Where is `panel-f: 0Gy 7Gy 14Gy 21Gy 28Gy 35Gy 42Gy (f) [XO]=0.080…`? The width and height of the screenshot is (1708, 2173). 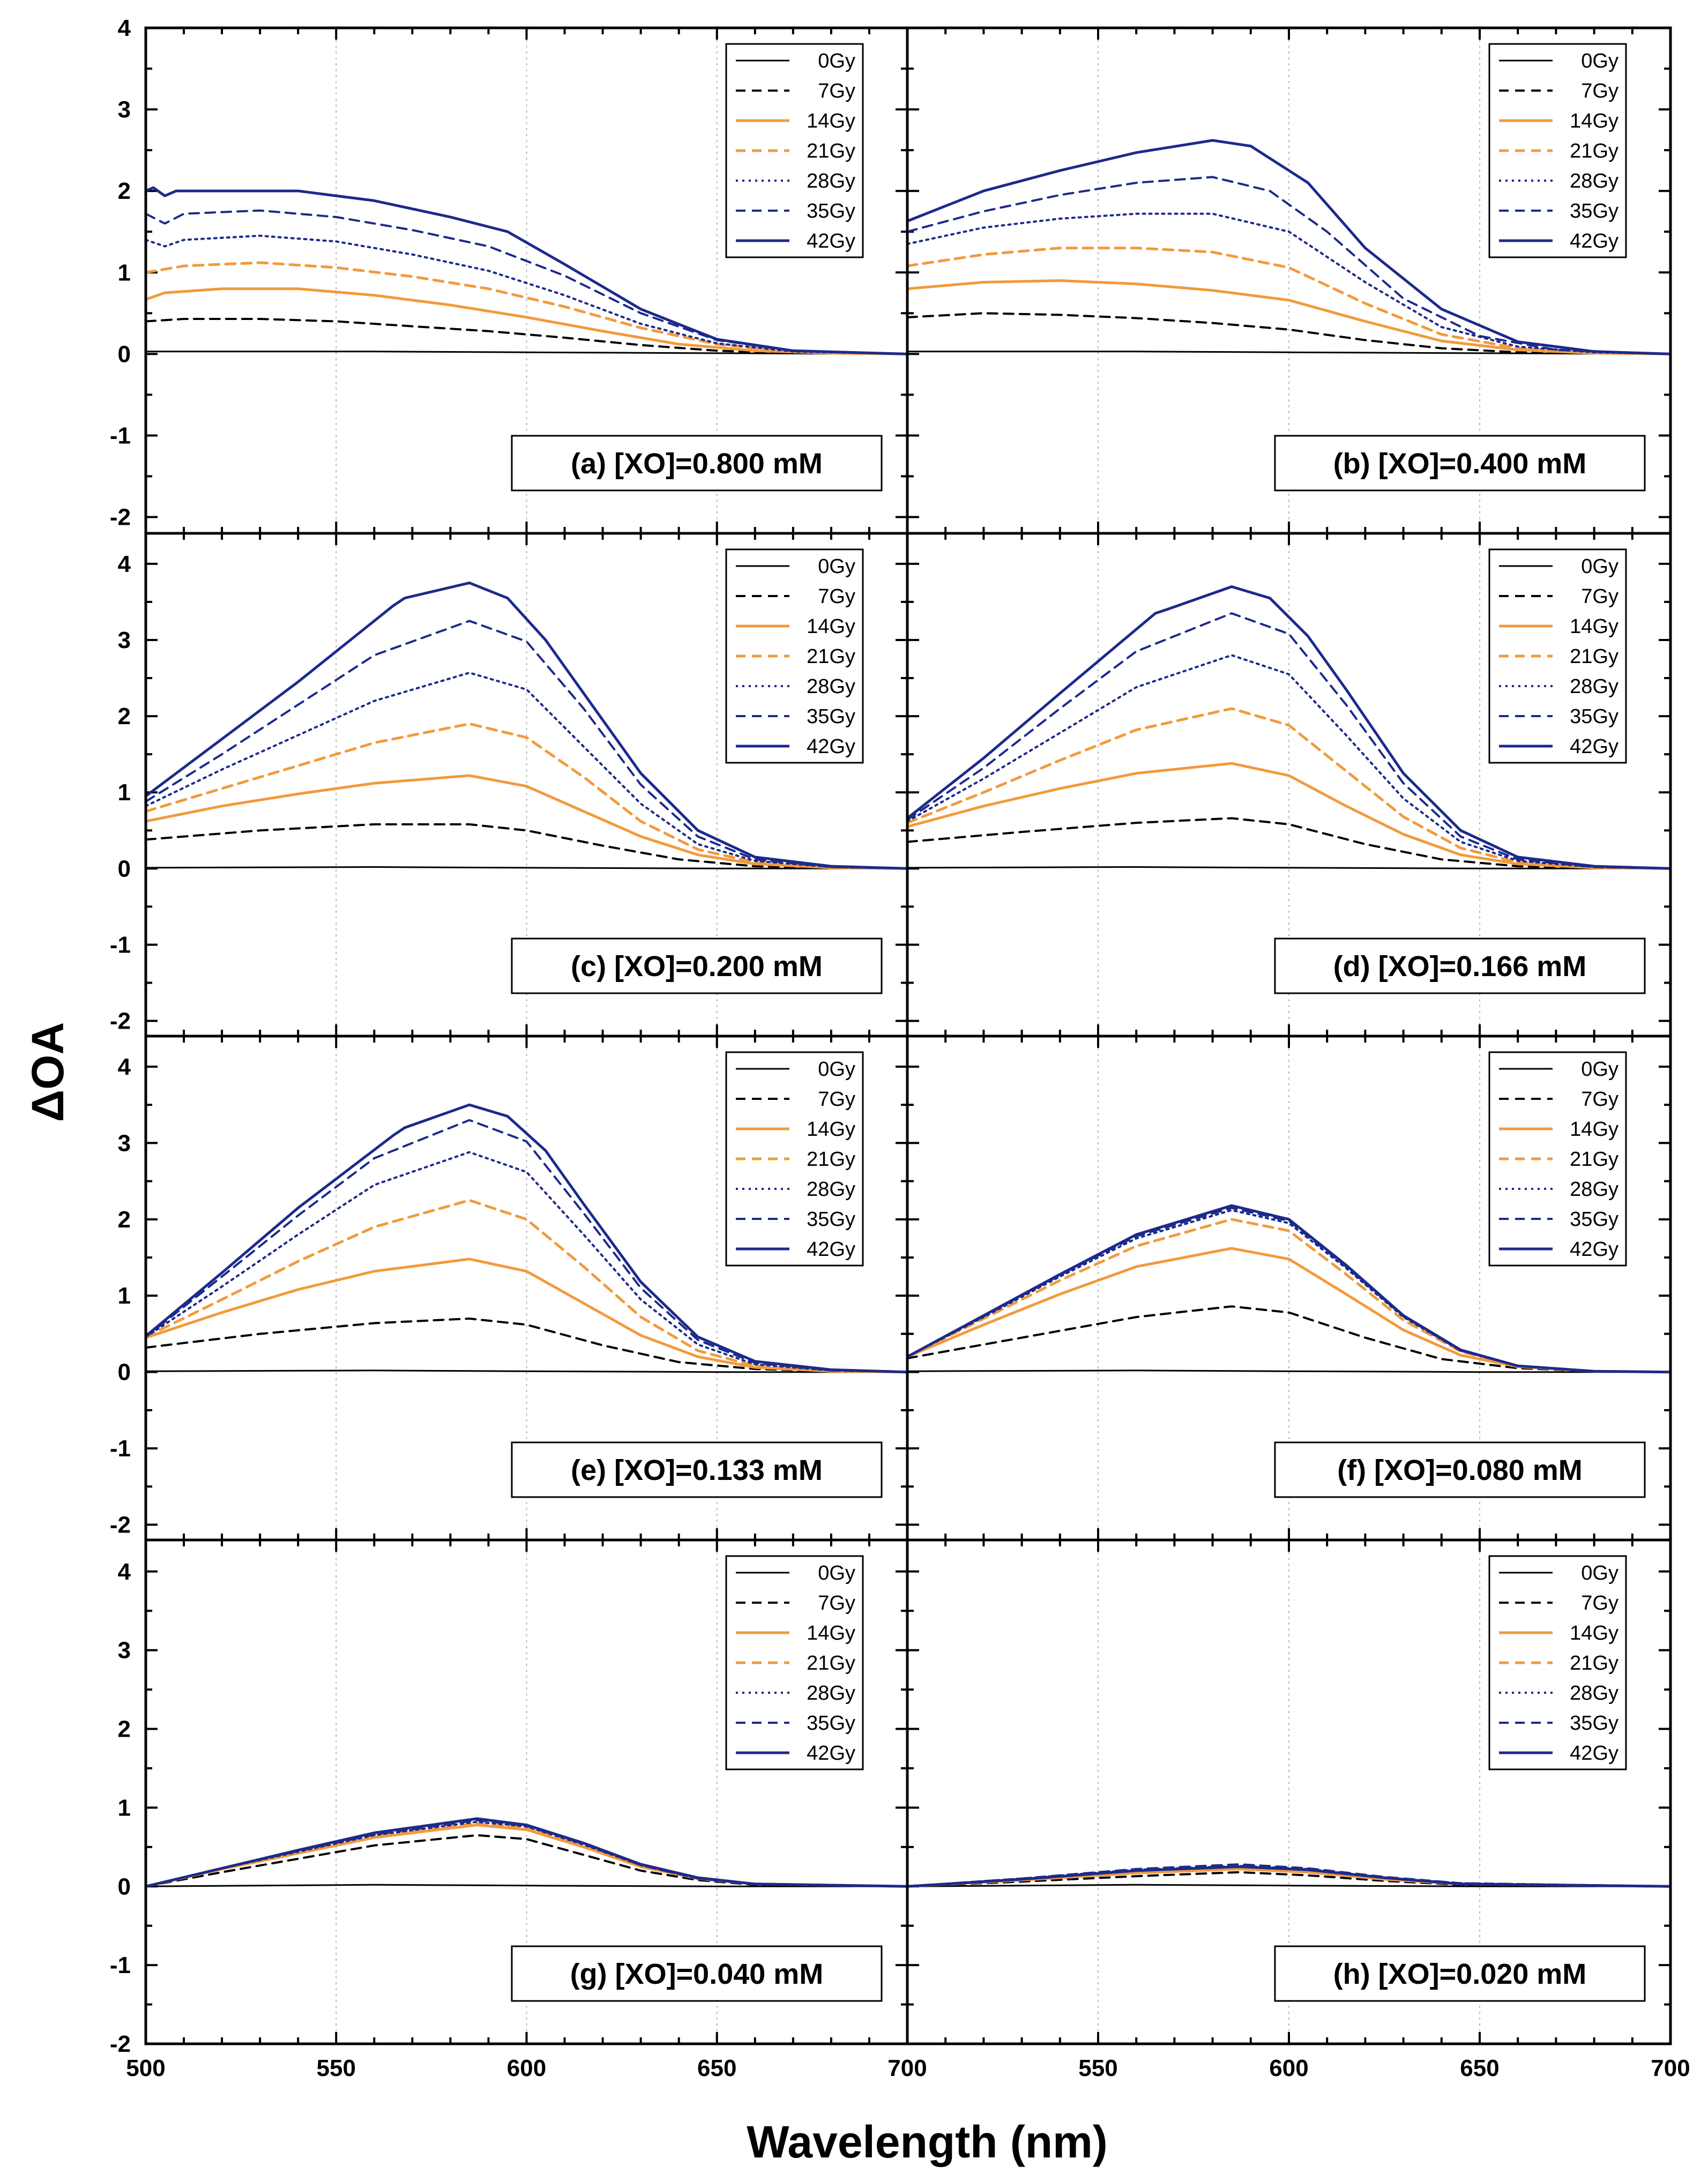
panel-f: 0Gy 7Gy 14Gy 21Gy 28Gy 35Gy 42Gy (f) [XO]=0.080… is located at coordinates (1289, 1288).